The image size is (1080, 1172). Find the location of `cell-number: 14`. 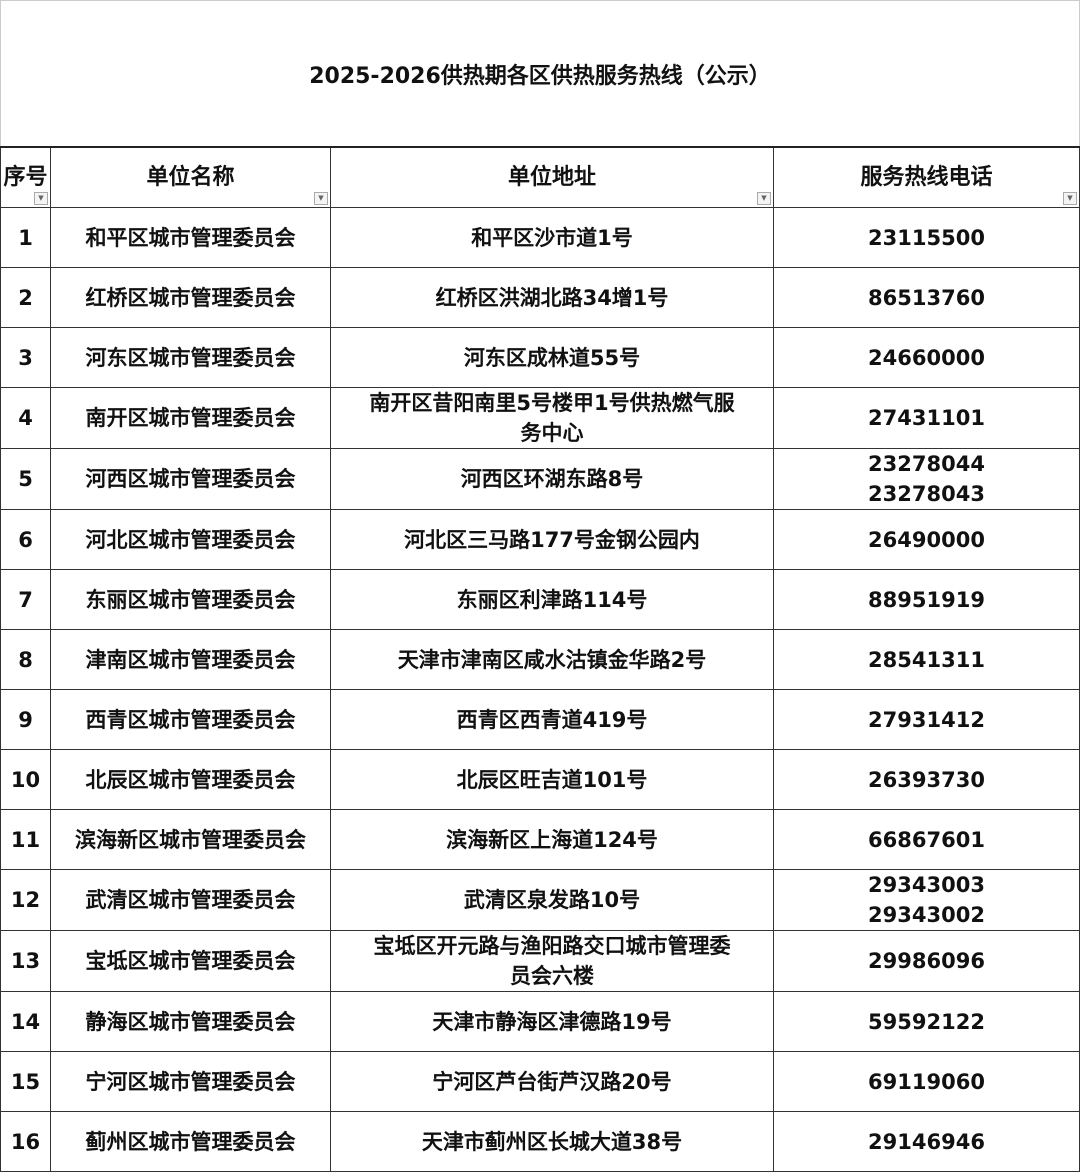

cell-number: 14 is located at coordinates (25, 1021).